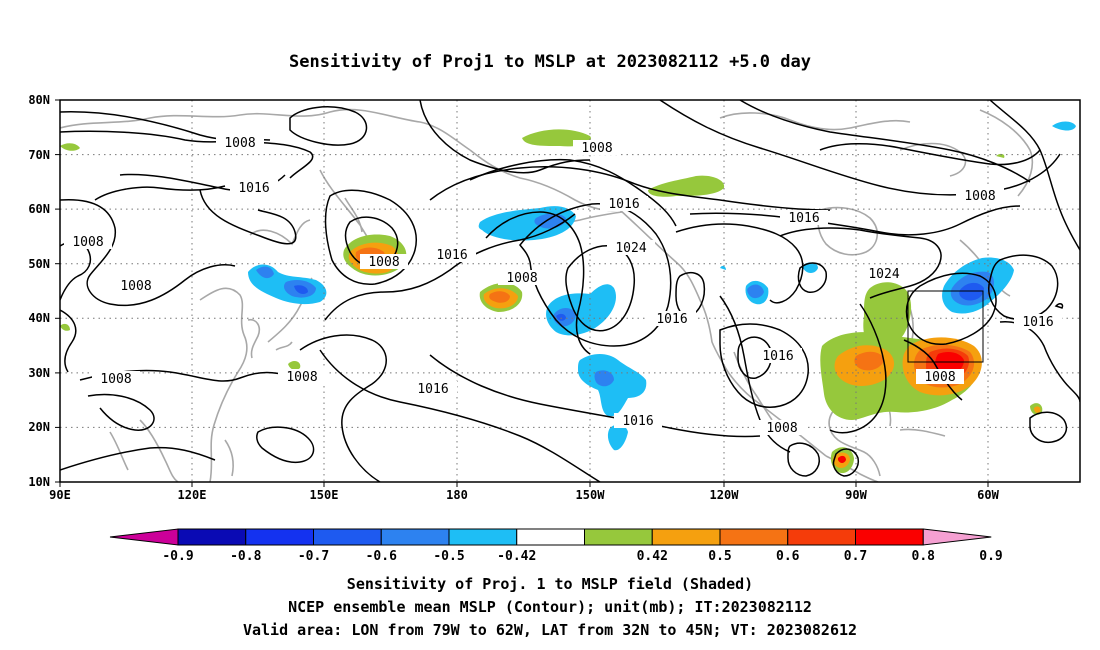  I want to click on colorbar-label: -0.8, so click(245, 556).